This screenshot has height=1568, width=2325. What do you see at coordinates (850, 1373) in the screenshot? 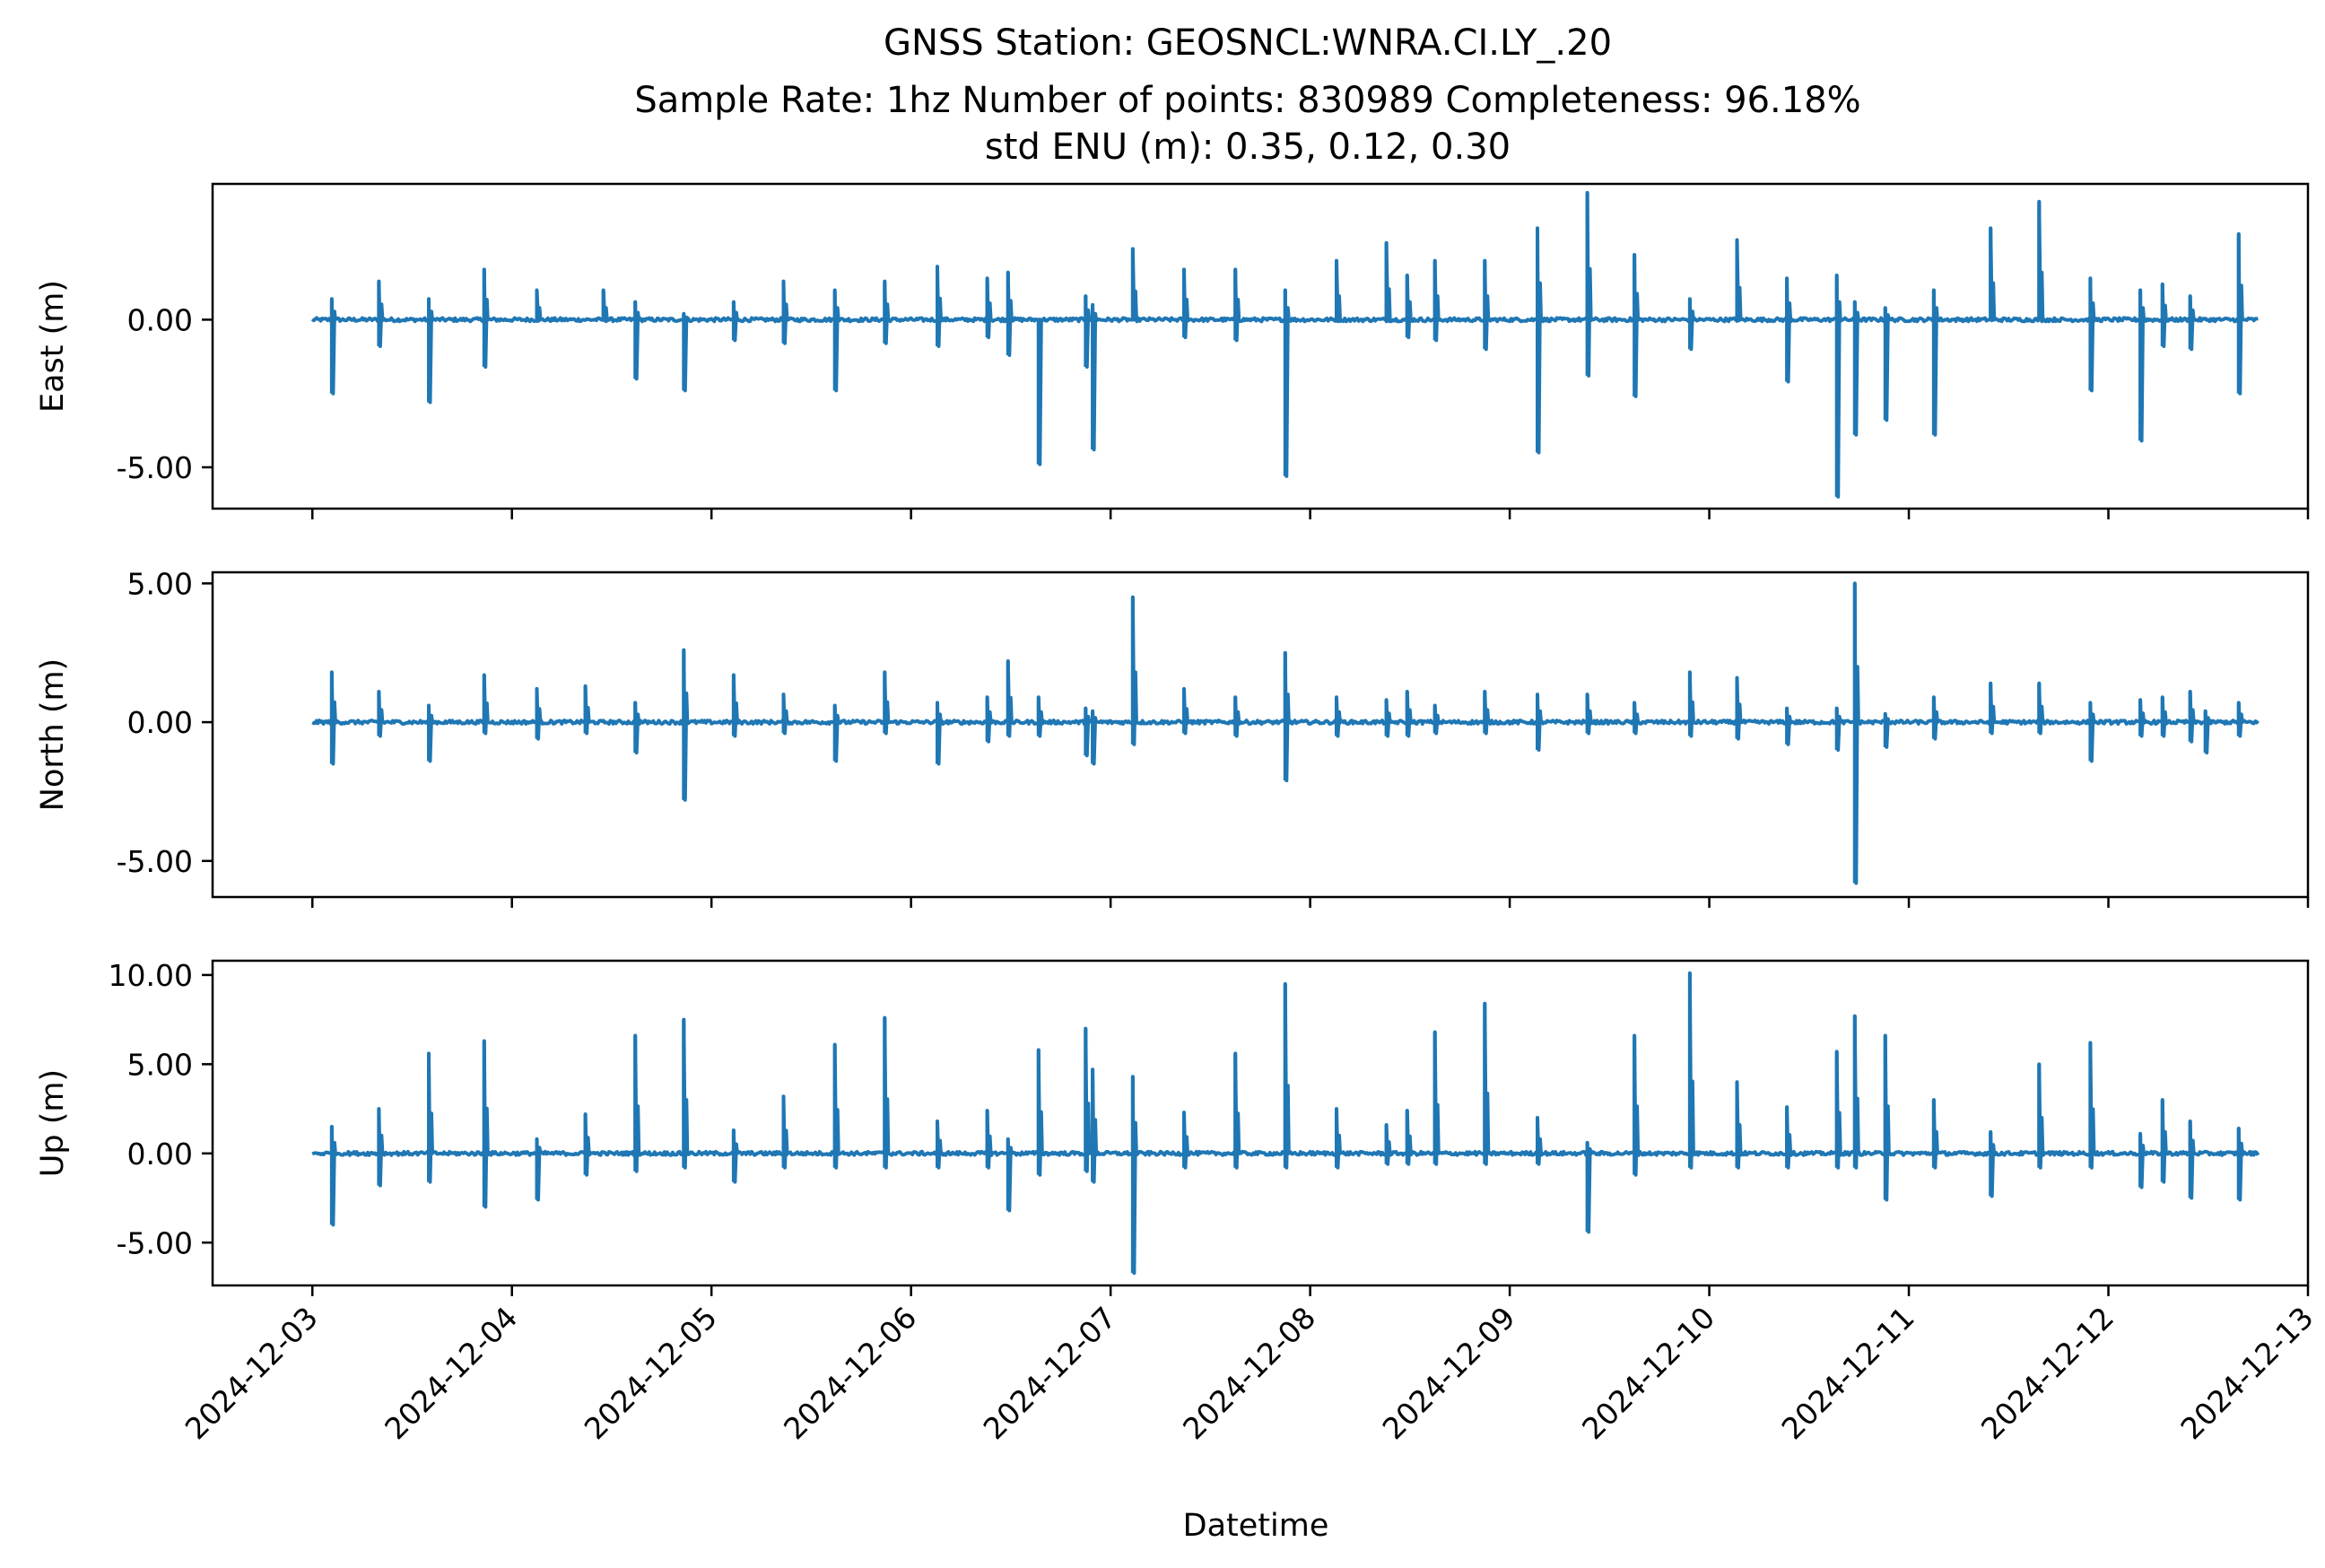
I see `x-tick-label: 2024-12-06` at bounding box center [850, 1373].